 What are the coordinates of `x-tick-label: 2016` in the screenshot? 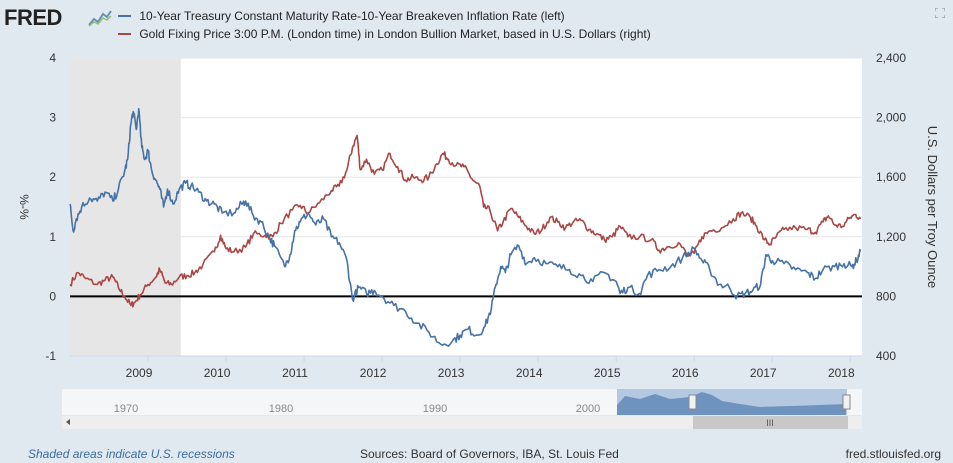 It's located at (685, 373).